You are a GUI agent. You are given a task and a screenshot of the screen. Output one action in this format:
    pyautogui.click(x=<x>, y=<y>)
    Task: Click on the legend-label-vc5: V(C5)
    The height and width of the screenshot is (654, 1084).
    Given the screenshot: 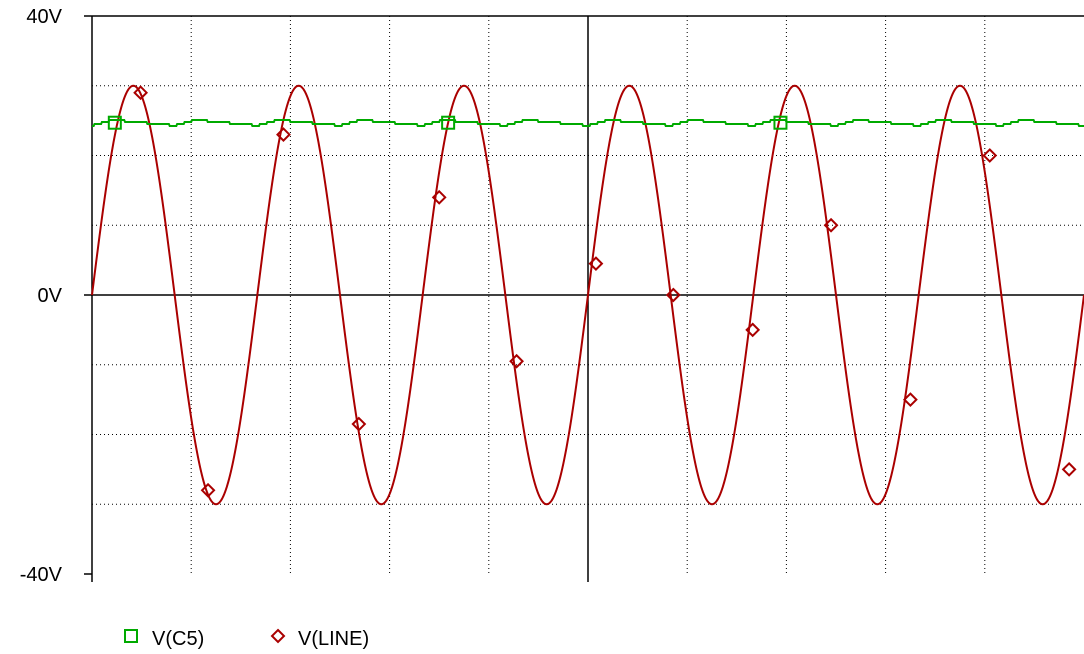 What is the action you would take?
    pyautogui.click(x=178, y=639)
    